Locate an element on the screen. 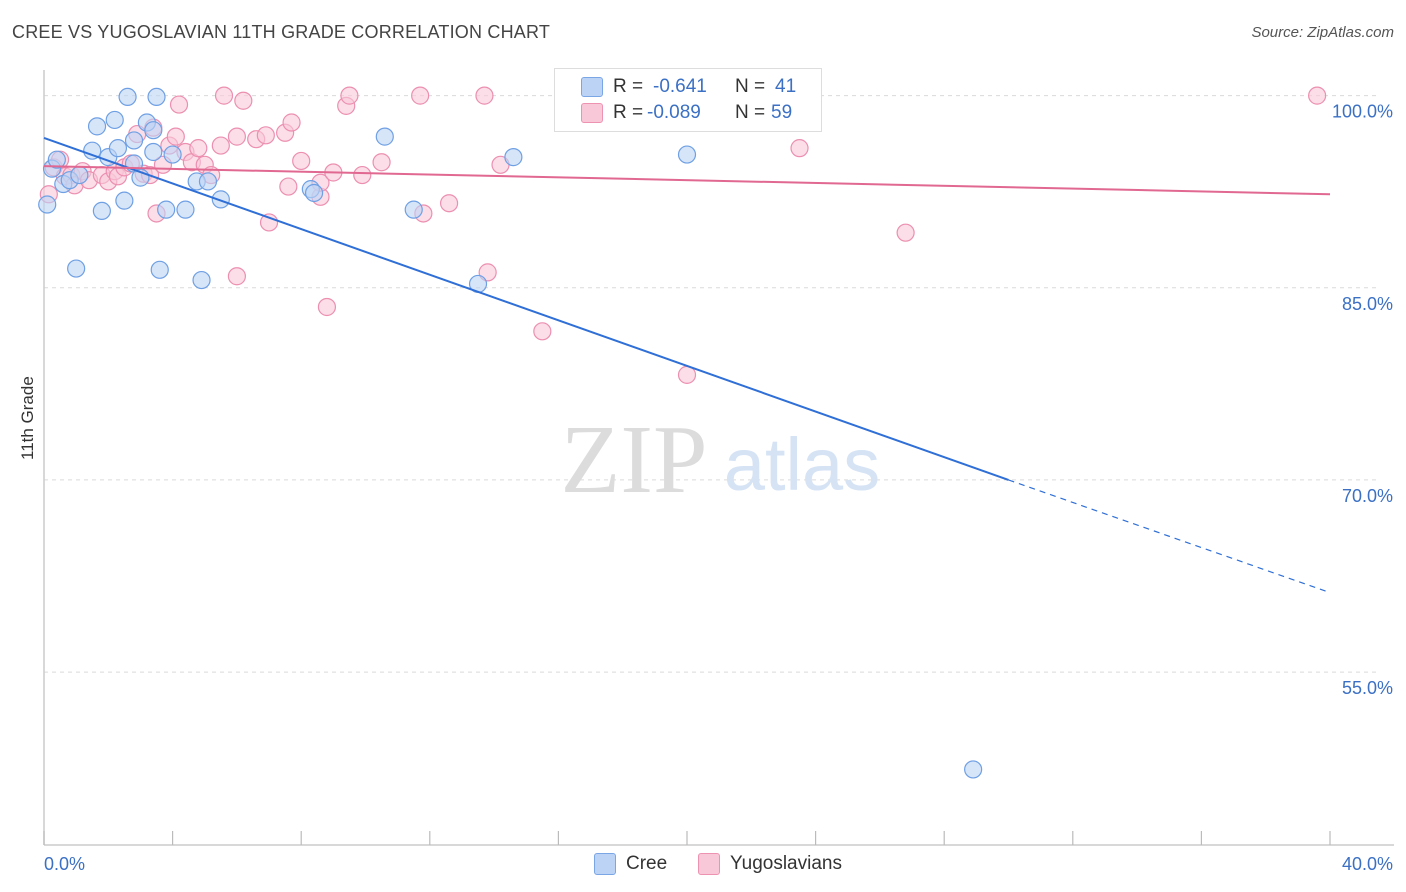 The height and width of the screenshot is (892, 1406). correlation-legend: R = -0.641 N = 41 R = -0.089 N = 59 is located at coordinates (688, 100).